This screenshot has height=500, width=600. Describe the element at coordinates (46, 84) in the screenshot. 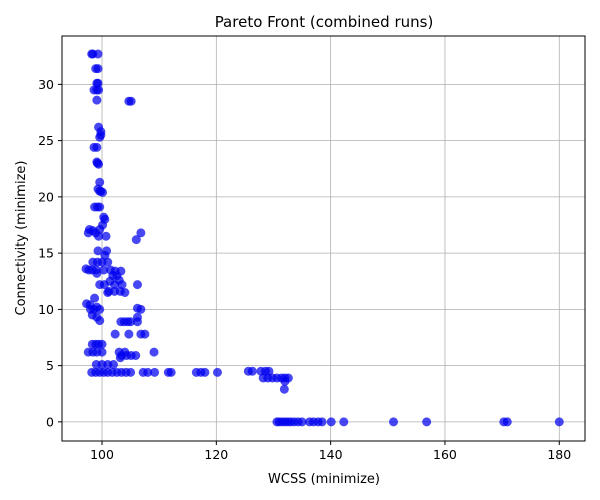

I see `y-tick-label: 30` at that location.